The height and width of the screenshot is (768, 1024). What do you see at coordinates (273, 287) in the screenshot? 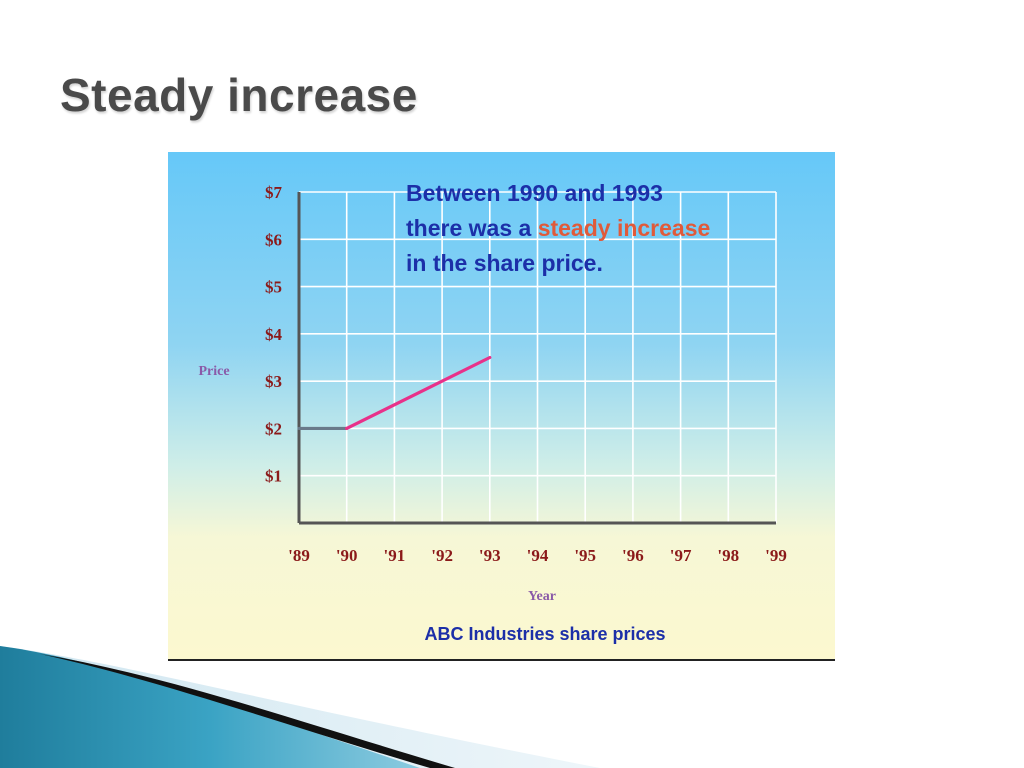
I see `y-tick-label: $5` at bounding box center [273, 287].